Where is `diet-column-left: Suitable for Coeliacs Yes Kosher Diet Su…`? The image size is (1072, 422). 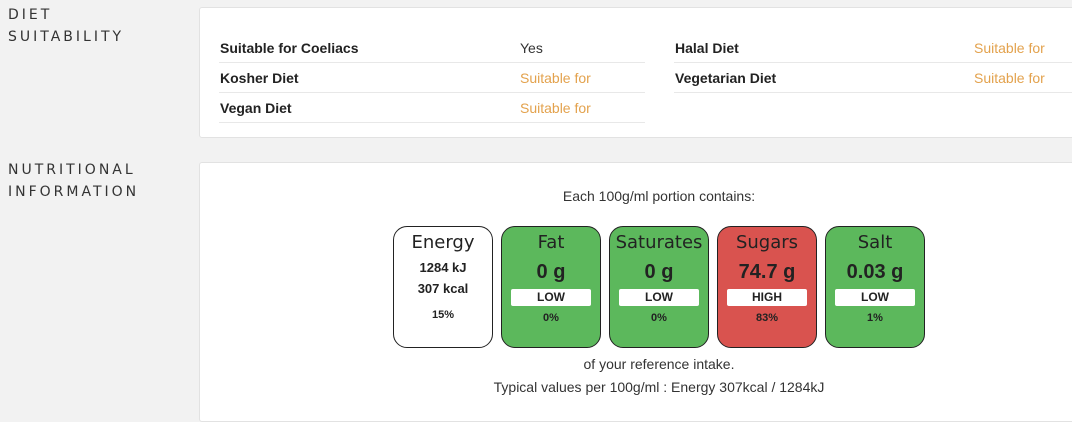
diet-column-left: Suitable for Coeliacs Yes Kosher Diet Su… is located at coordinates (432, 78).